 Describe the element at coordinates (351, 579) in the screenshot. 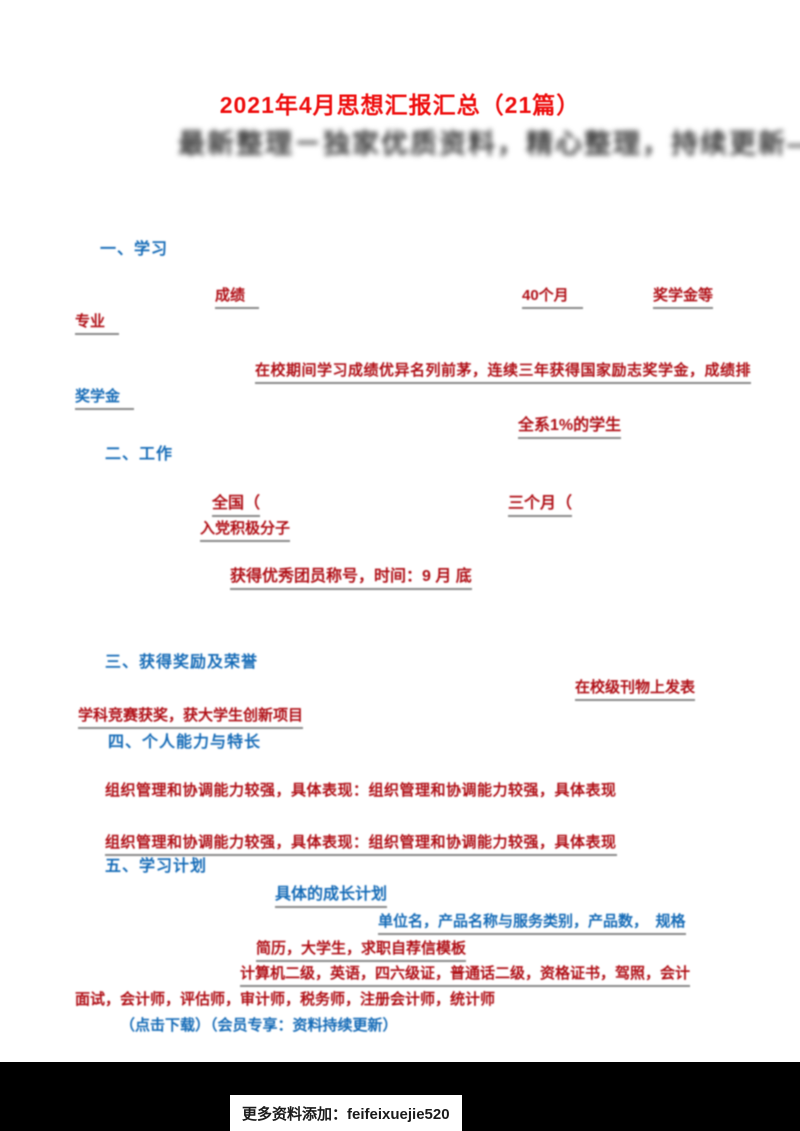

I see `field-excellent-award: 获得优秀团员称号，时间：9 月 底` at that location.